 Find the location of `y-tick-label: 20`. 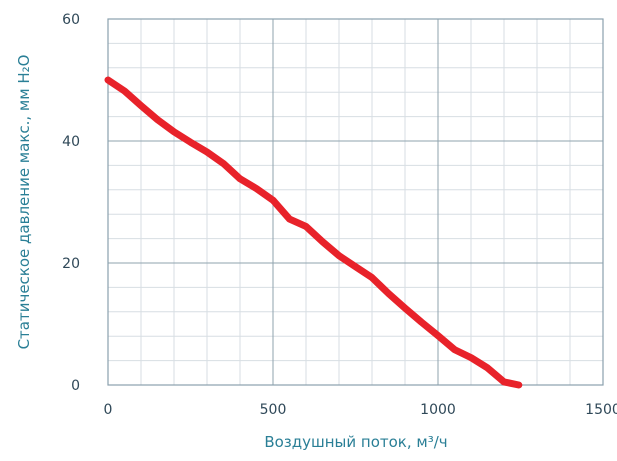

y-tick-label: 20 is located at coordinates (71, 264).